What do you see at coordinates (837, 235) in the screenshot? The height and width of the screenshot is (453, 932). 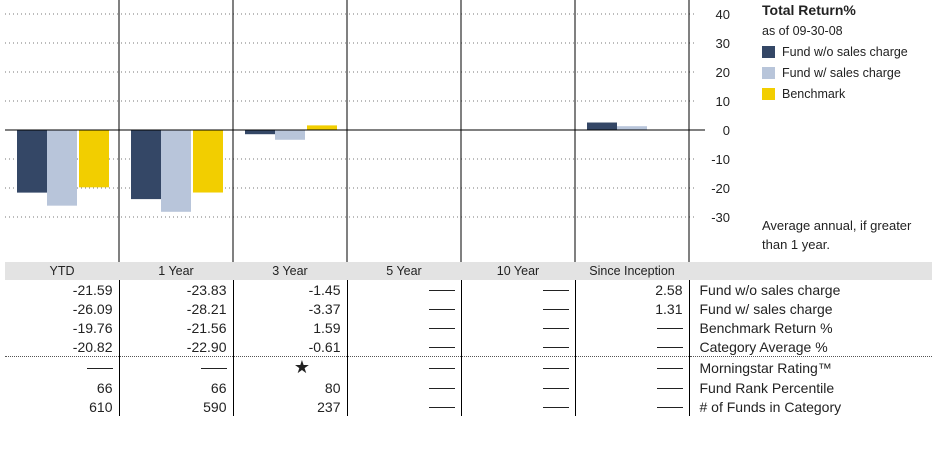 I see `average-annual-note: Average annual, if greater than 1 year.` at bounding box center [837, 235].